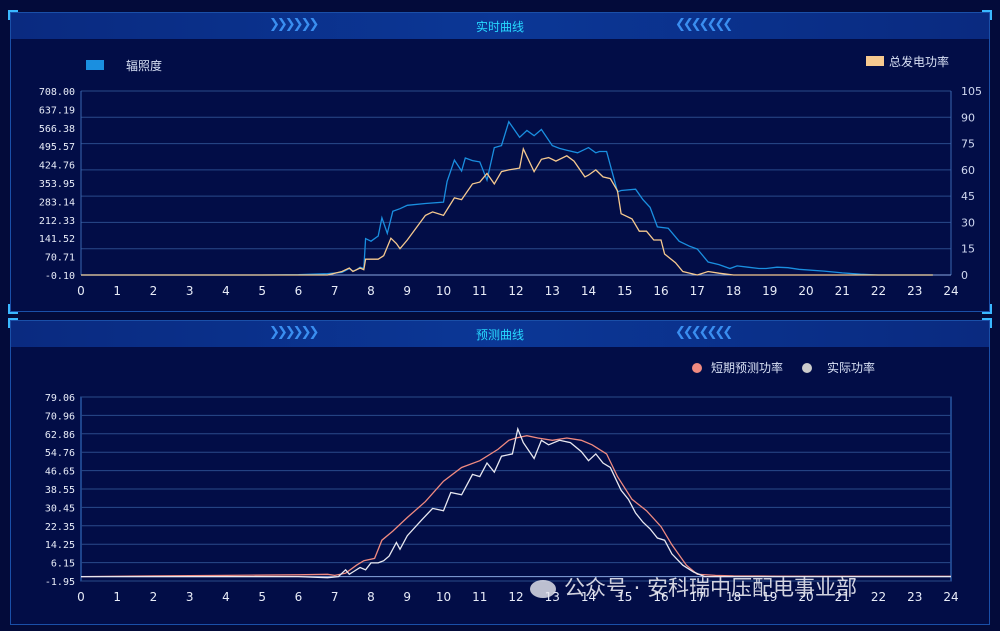 Image resolution: width=1000 pixels, height=631 pixels. I want to click on y-left-tick-label: 495.57, so click(57, 147).